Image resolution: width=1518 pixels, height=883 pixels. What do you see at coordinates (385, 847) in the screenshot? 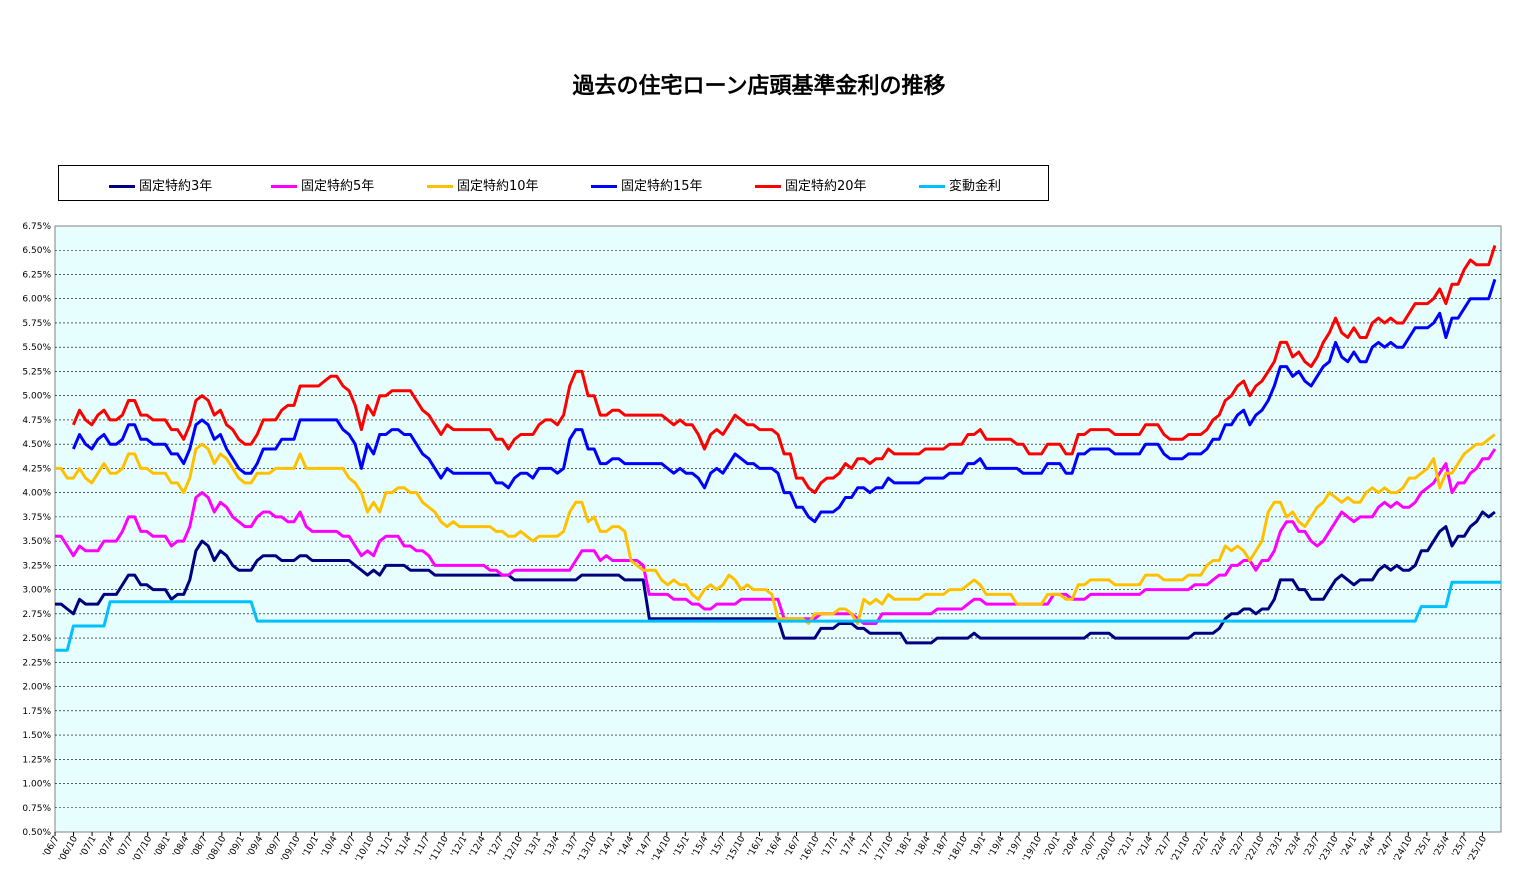
I see `x-tick-label: '11/1` at bounding box center [385, 847].